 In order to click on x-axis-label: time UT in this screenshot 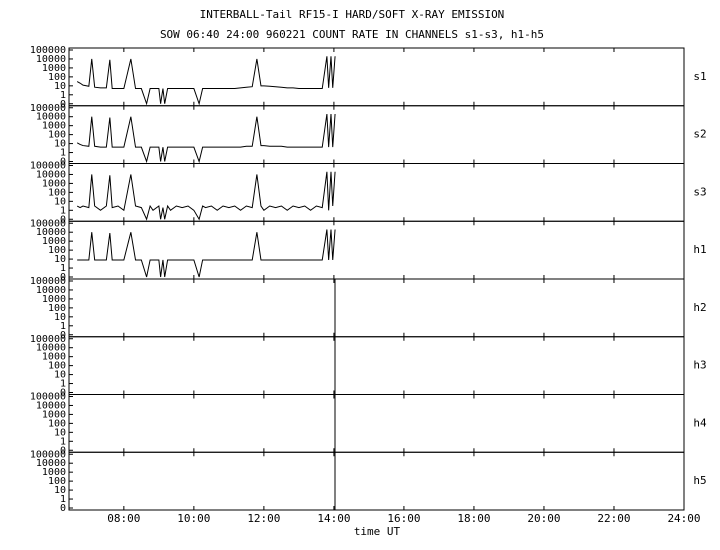, I will do `click(377, 531)`.